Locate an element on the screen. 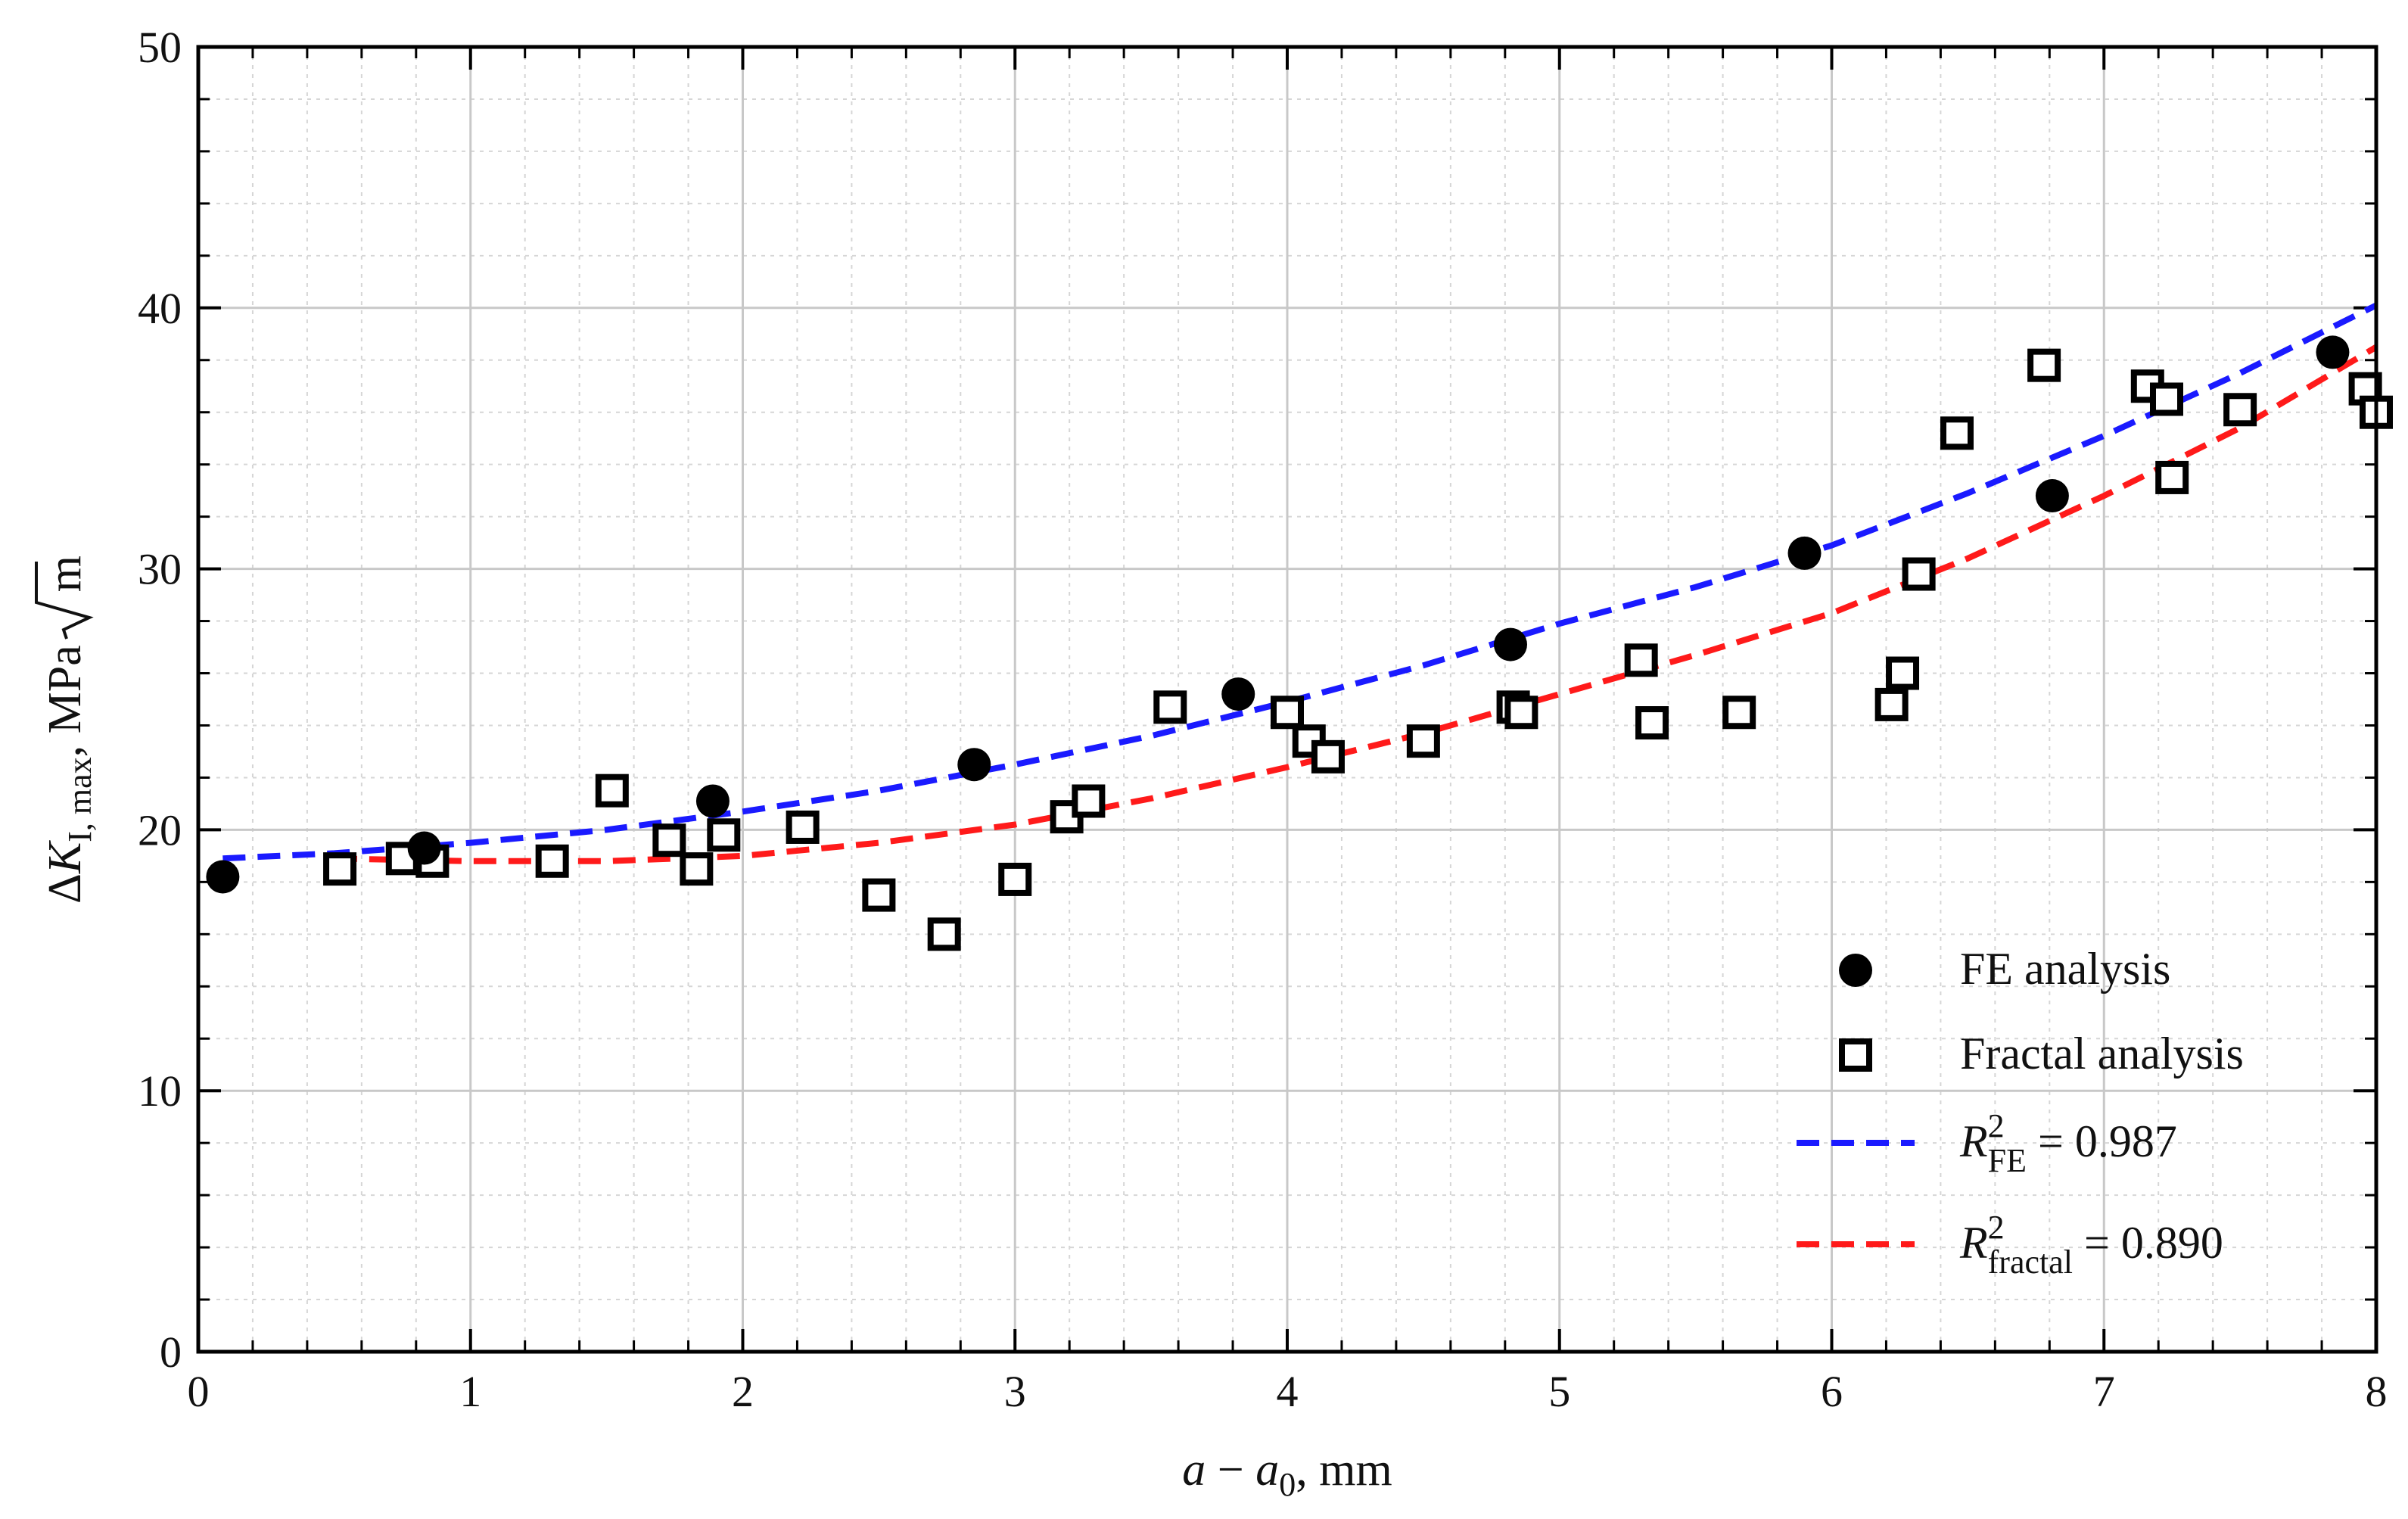 The height and width of the screenshot is (1519, 2408). legend-fractal-fit-label: R2 fractal = 0.890 is located at coordinates (2091, 1245).